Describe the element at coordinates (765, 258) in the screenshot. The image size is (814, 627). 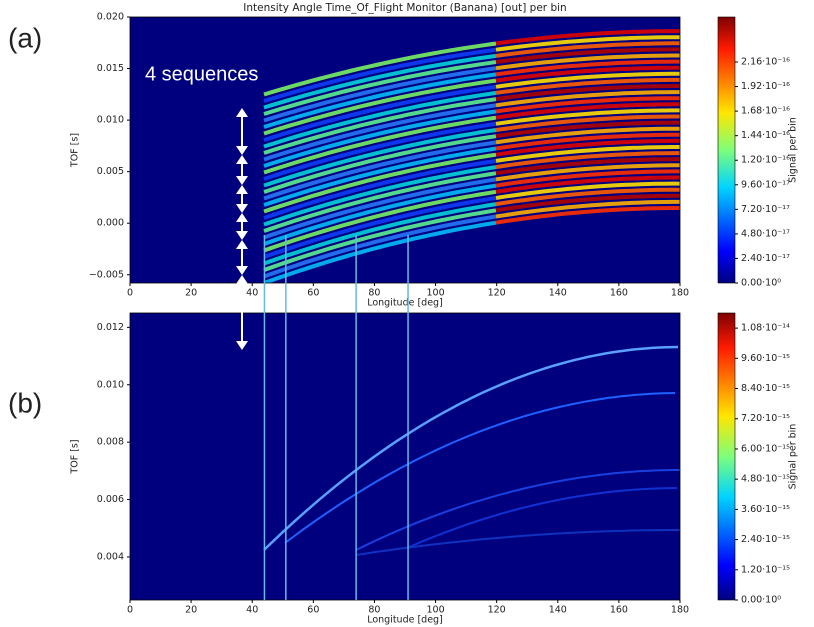
I see `colorbar-tick-label: 2.40·10⁻¹⁷` at that location.